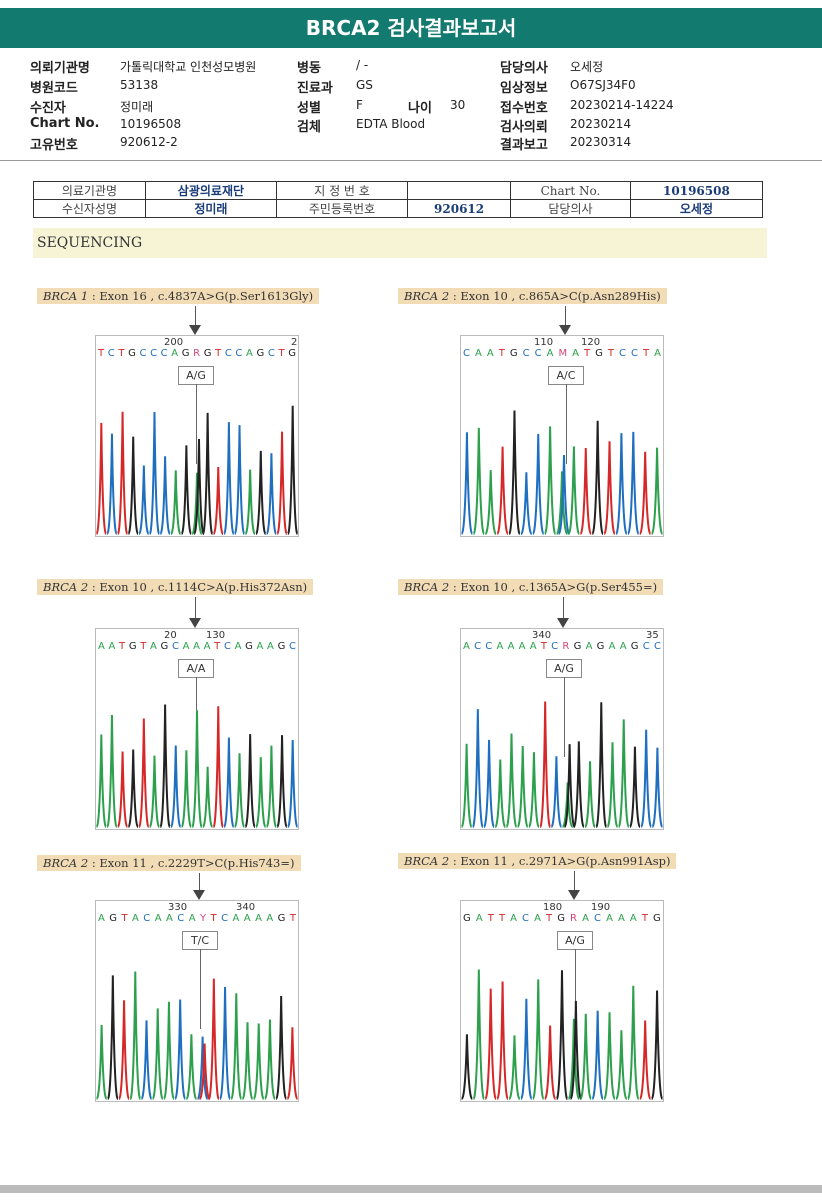 The height and width of the screenshot is (1202, 822). What do you see at coordinates (553, 587) in the screenshot?
I see `variant-desc: : Exon 10 , c.1365A>G(p.Ser455=)` at bounding box center [553, 587].